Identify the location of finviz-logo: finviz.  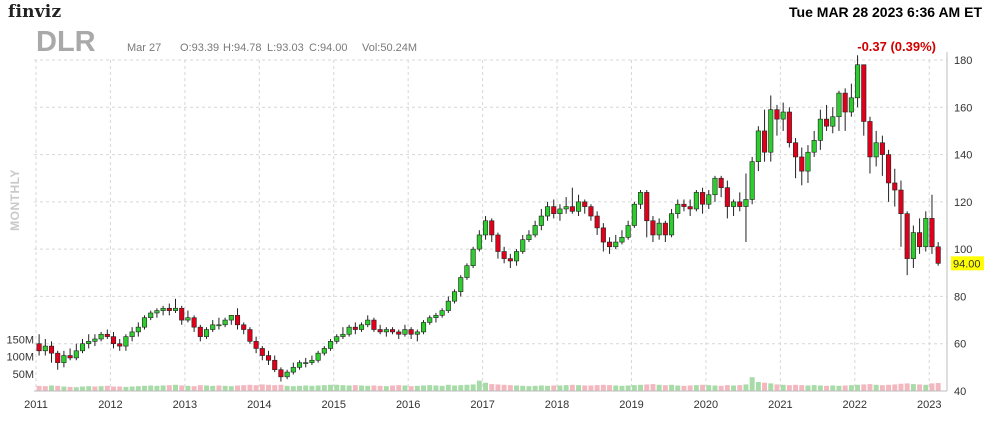
(35, 12).